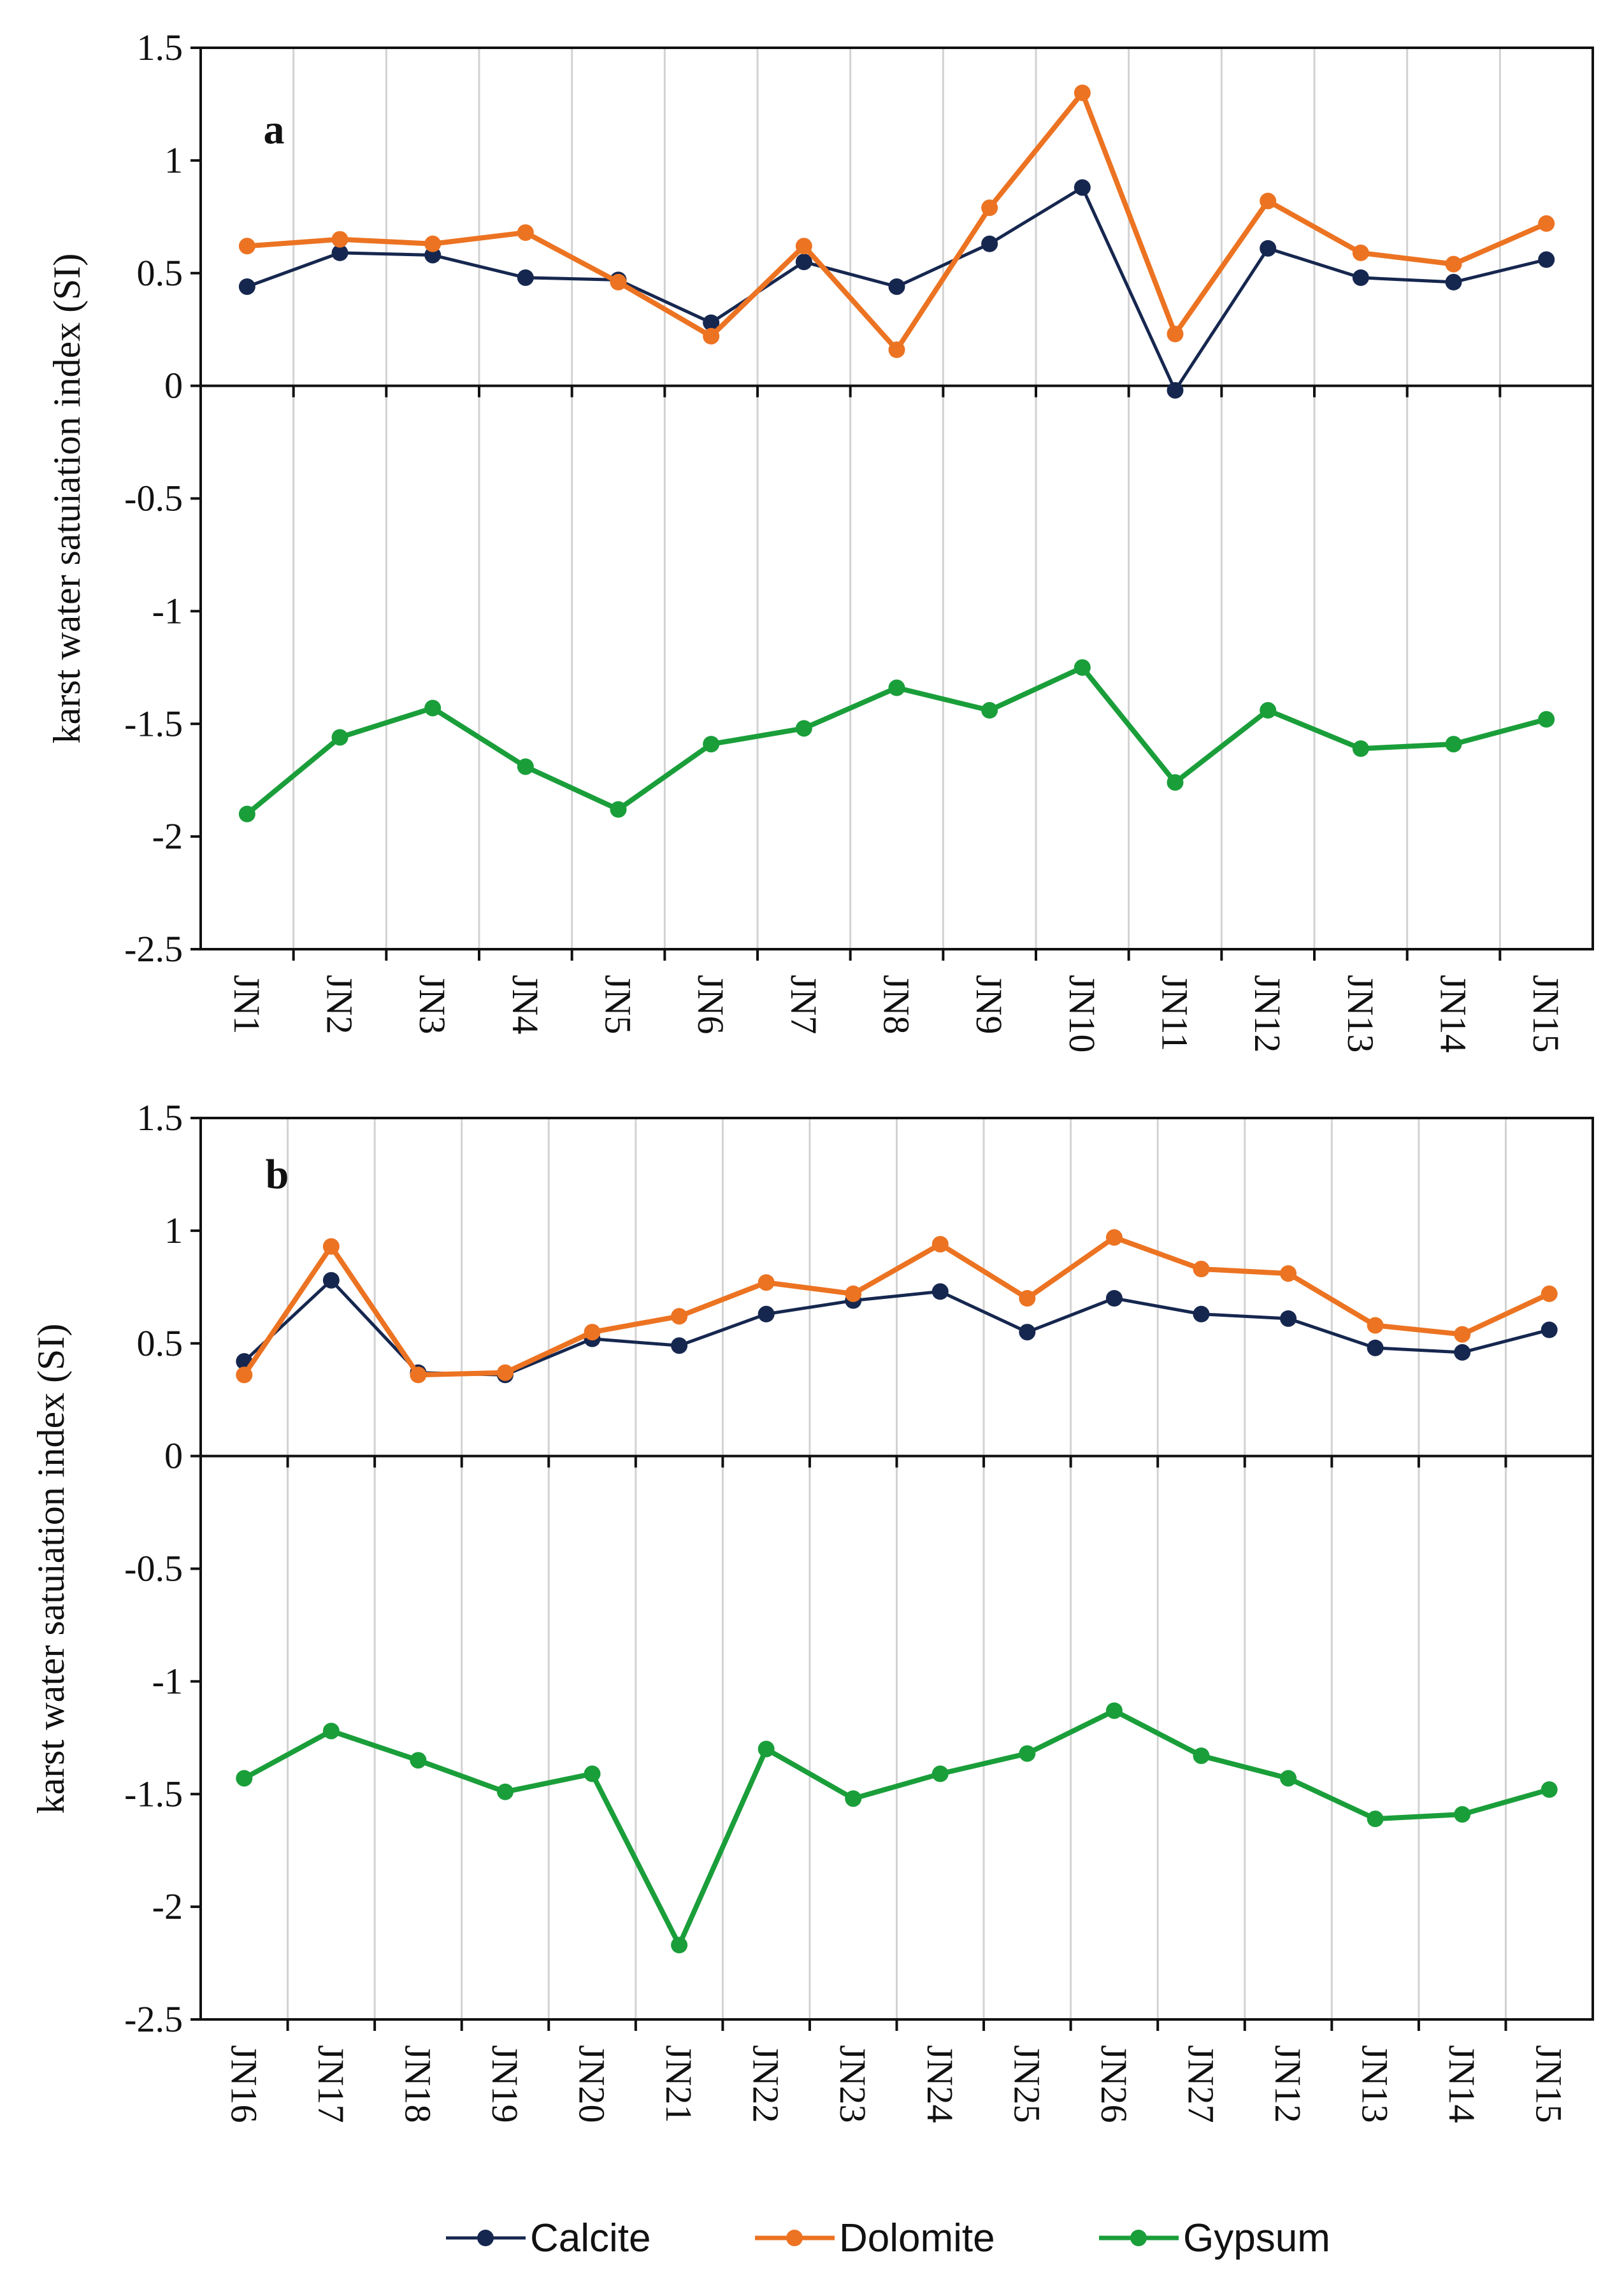 The image size is (1624, 2294). Describe the element at coordinates (1267, 1013) in the screenshot. I see `x-category-label: JN12` at that location.